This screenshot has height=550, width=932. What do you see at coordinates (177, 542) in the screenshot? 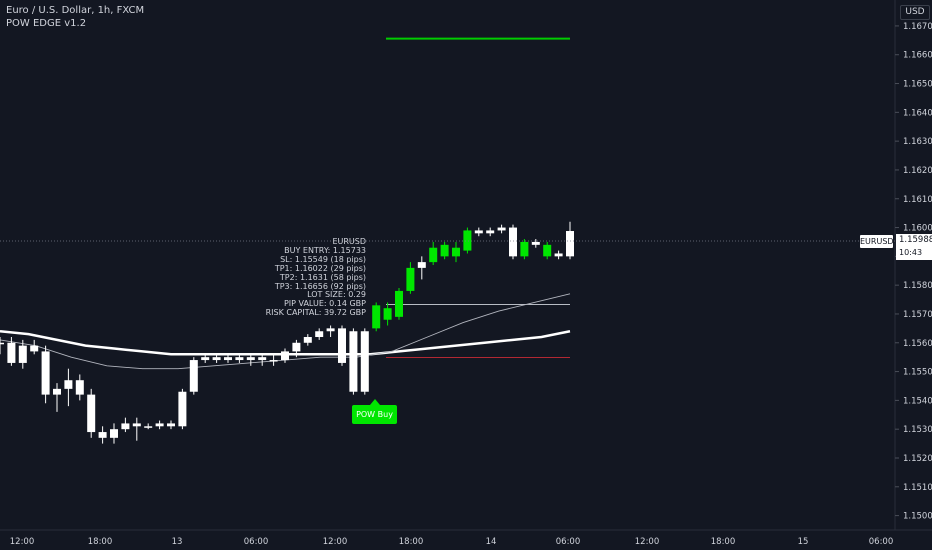
I see `time-tick-label: 13` at bounding box center [177, 542].